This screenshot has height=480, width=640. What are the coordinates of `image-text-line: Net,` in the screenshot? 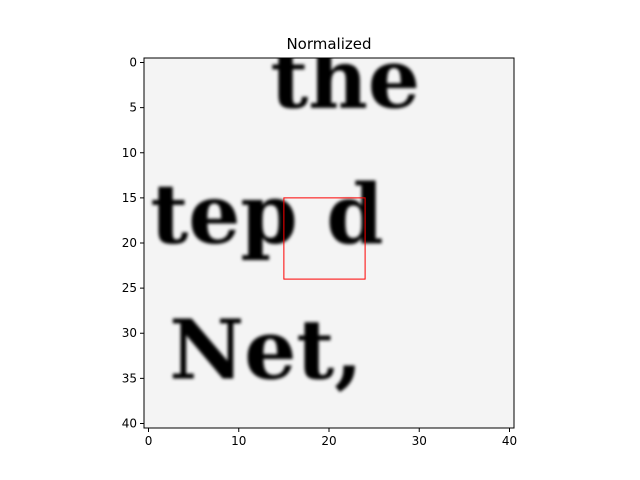 It's located at (266, 350).